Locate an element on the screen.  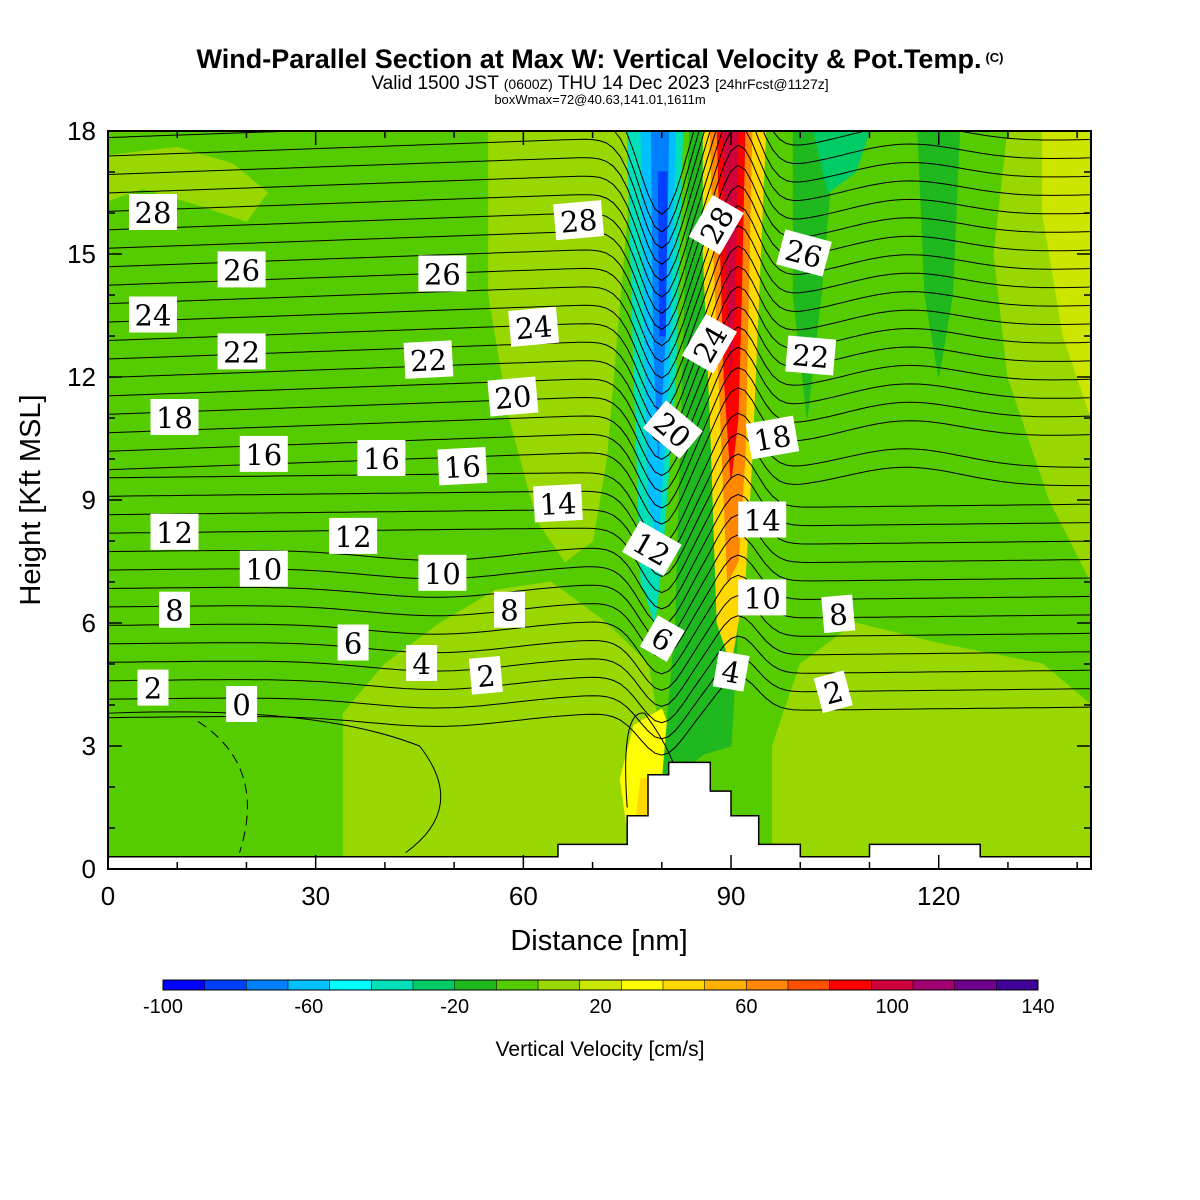
y-tick-label: 3 is located at coordinates (89, 746).